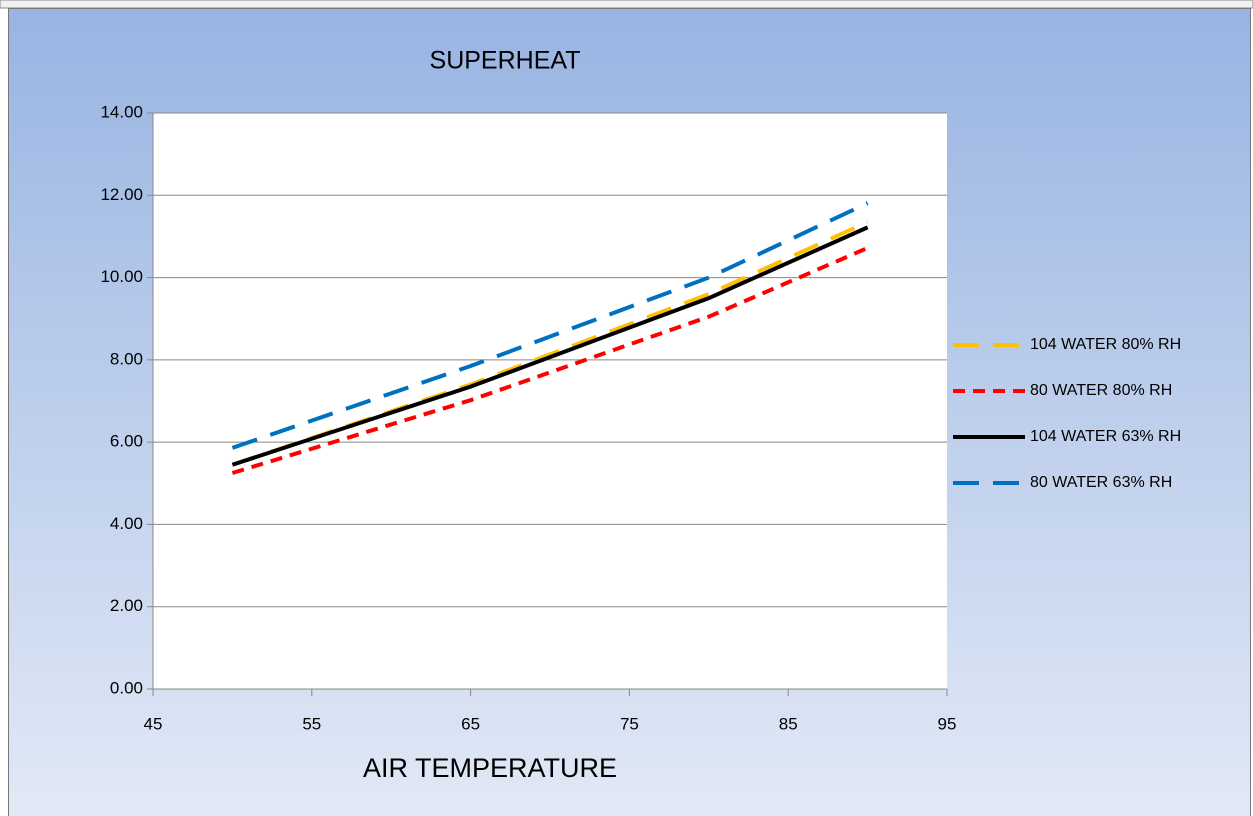 The height and width of the screenshot is (816, 1253). Describe the element at coordinates (1105, 436) in the screenshot. I see `legend-label: 104 WATER 63% RH` at that location.